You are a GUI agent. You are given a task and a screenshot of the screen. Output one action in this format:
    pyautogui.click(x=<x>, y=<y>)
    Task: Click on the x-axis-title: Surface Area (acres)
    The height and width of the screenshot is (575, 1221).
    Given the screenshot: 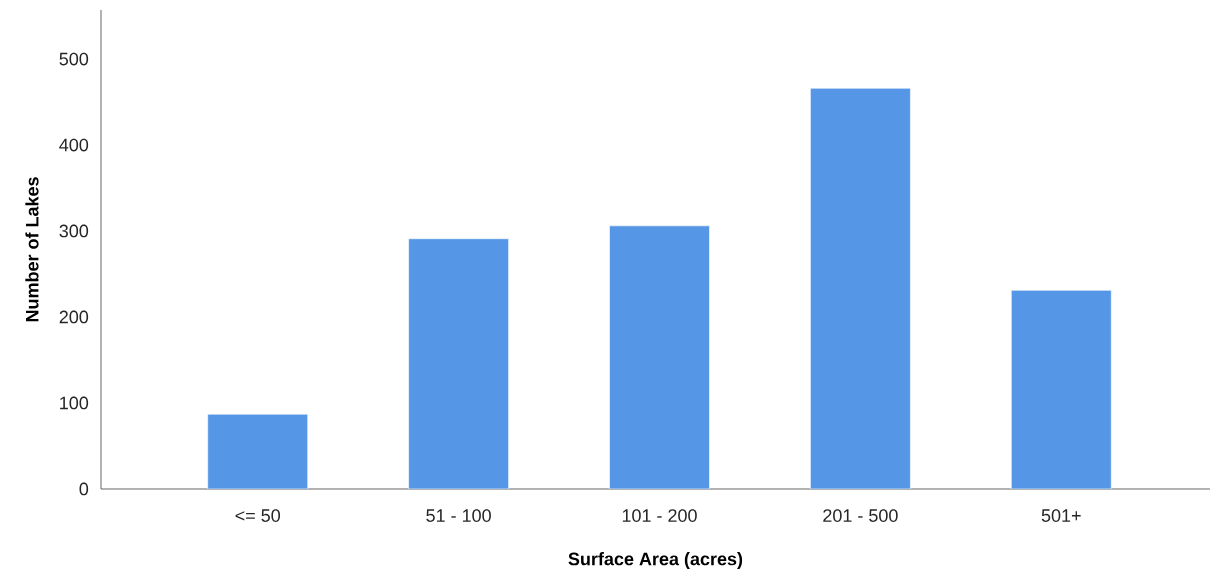 What is the action you would take?
    pyautogui.click(x=655, y=560)
    